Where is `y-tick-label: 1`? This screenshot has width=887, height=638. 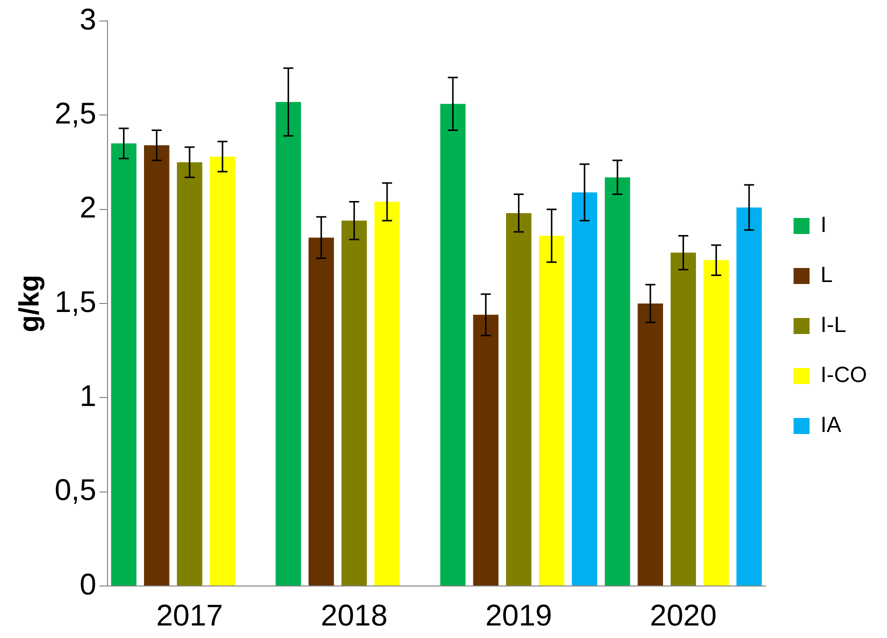 y-tick-label: 1 is located at coordinates (88, 396).